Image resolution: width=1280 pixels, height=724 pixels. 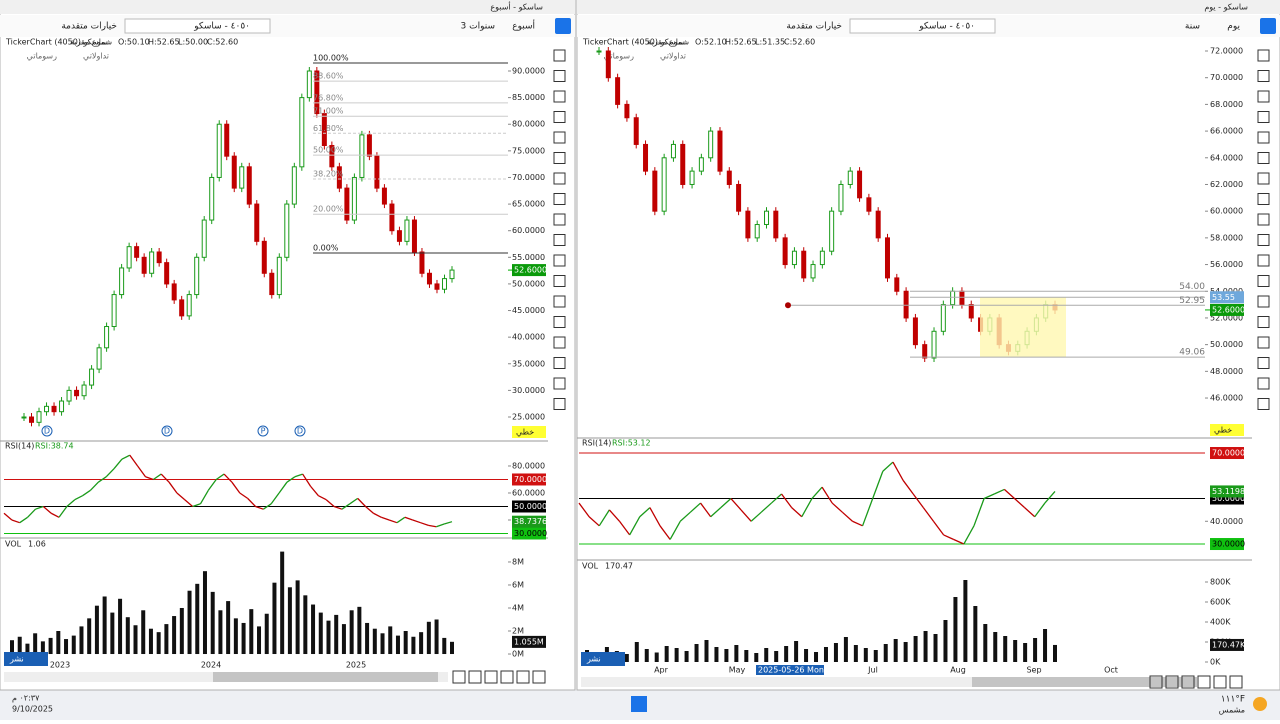 What do you see at coordinates (1228, 453) in the screenshot?
I see `rsi-level-label: 70.0000` at bounding box center [1228, 453].